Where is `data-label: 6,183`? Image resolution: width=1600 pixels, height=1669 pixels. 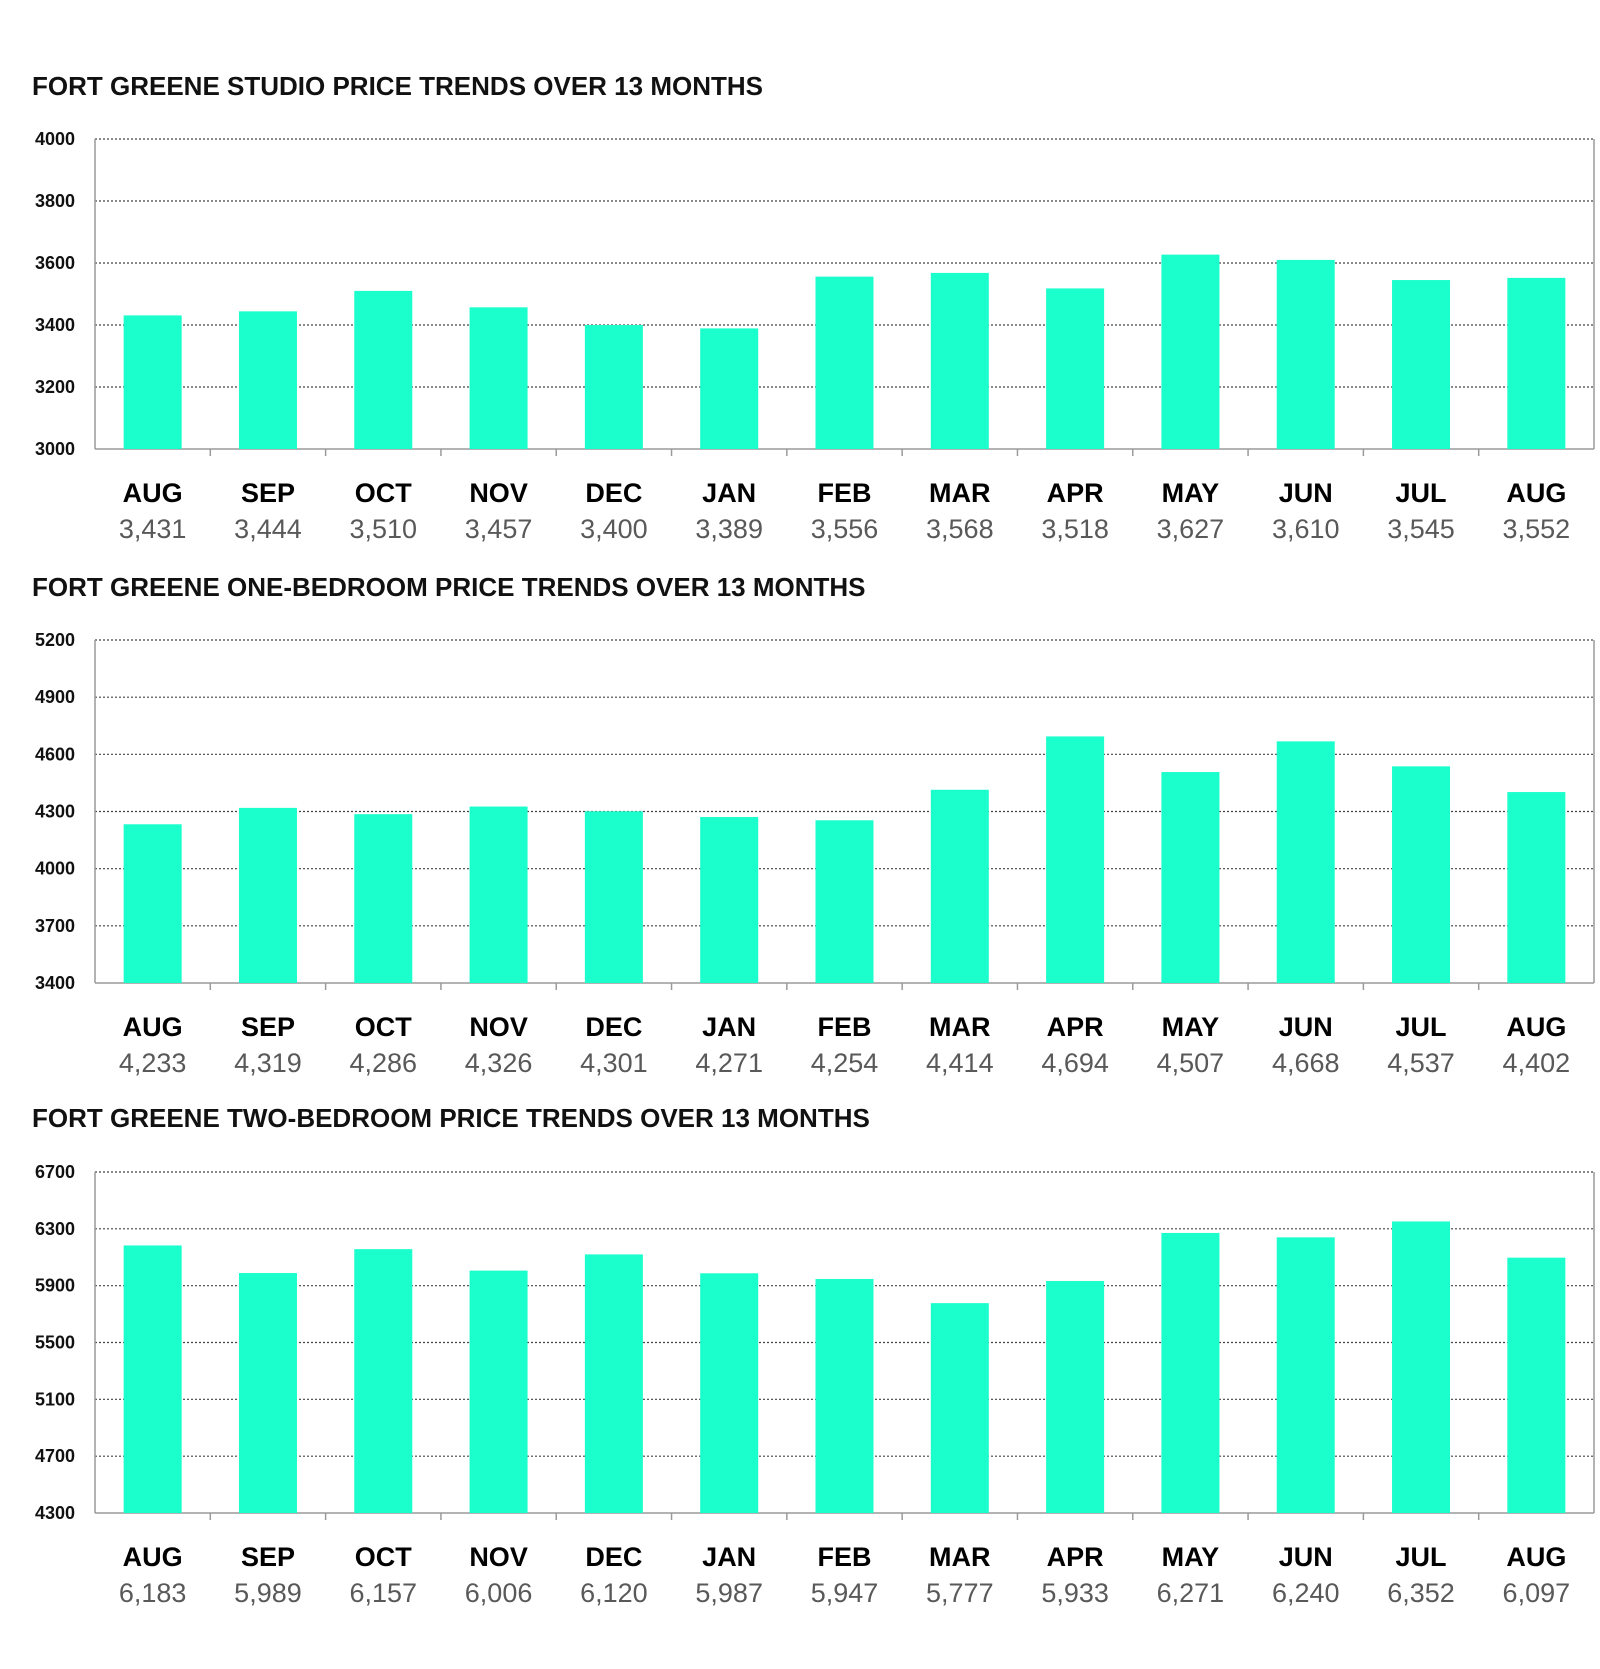 data-label: 6,183 is located at coordinates (153, 1593).